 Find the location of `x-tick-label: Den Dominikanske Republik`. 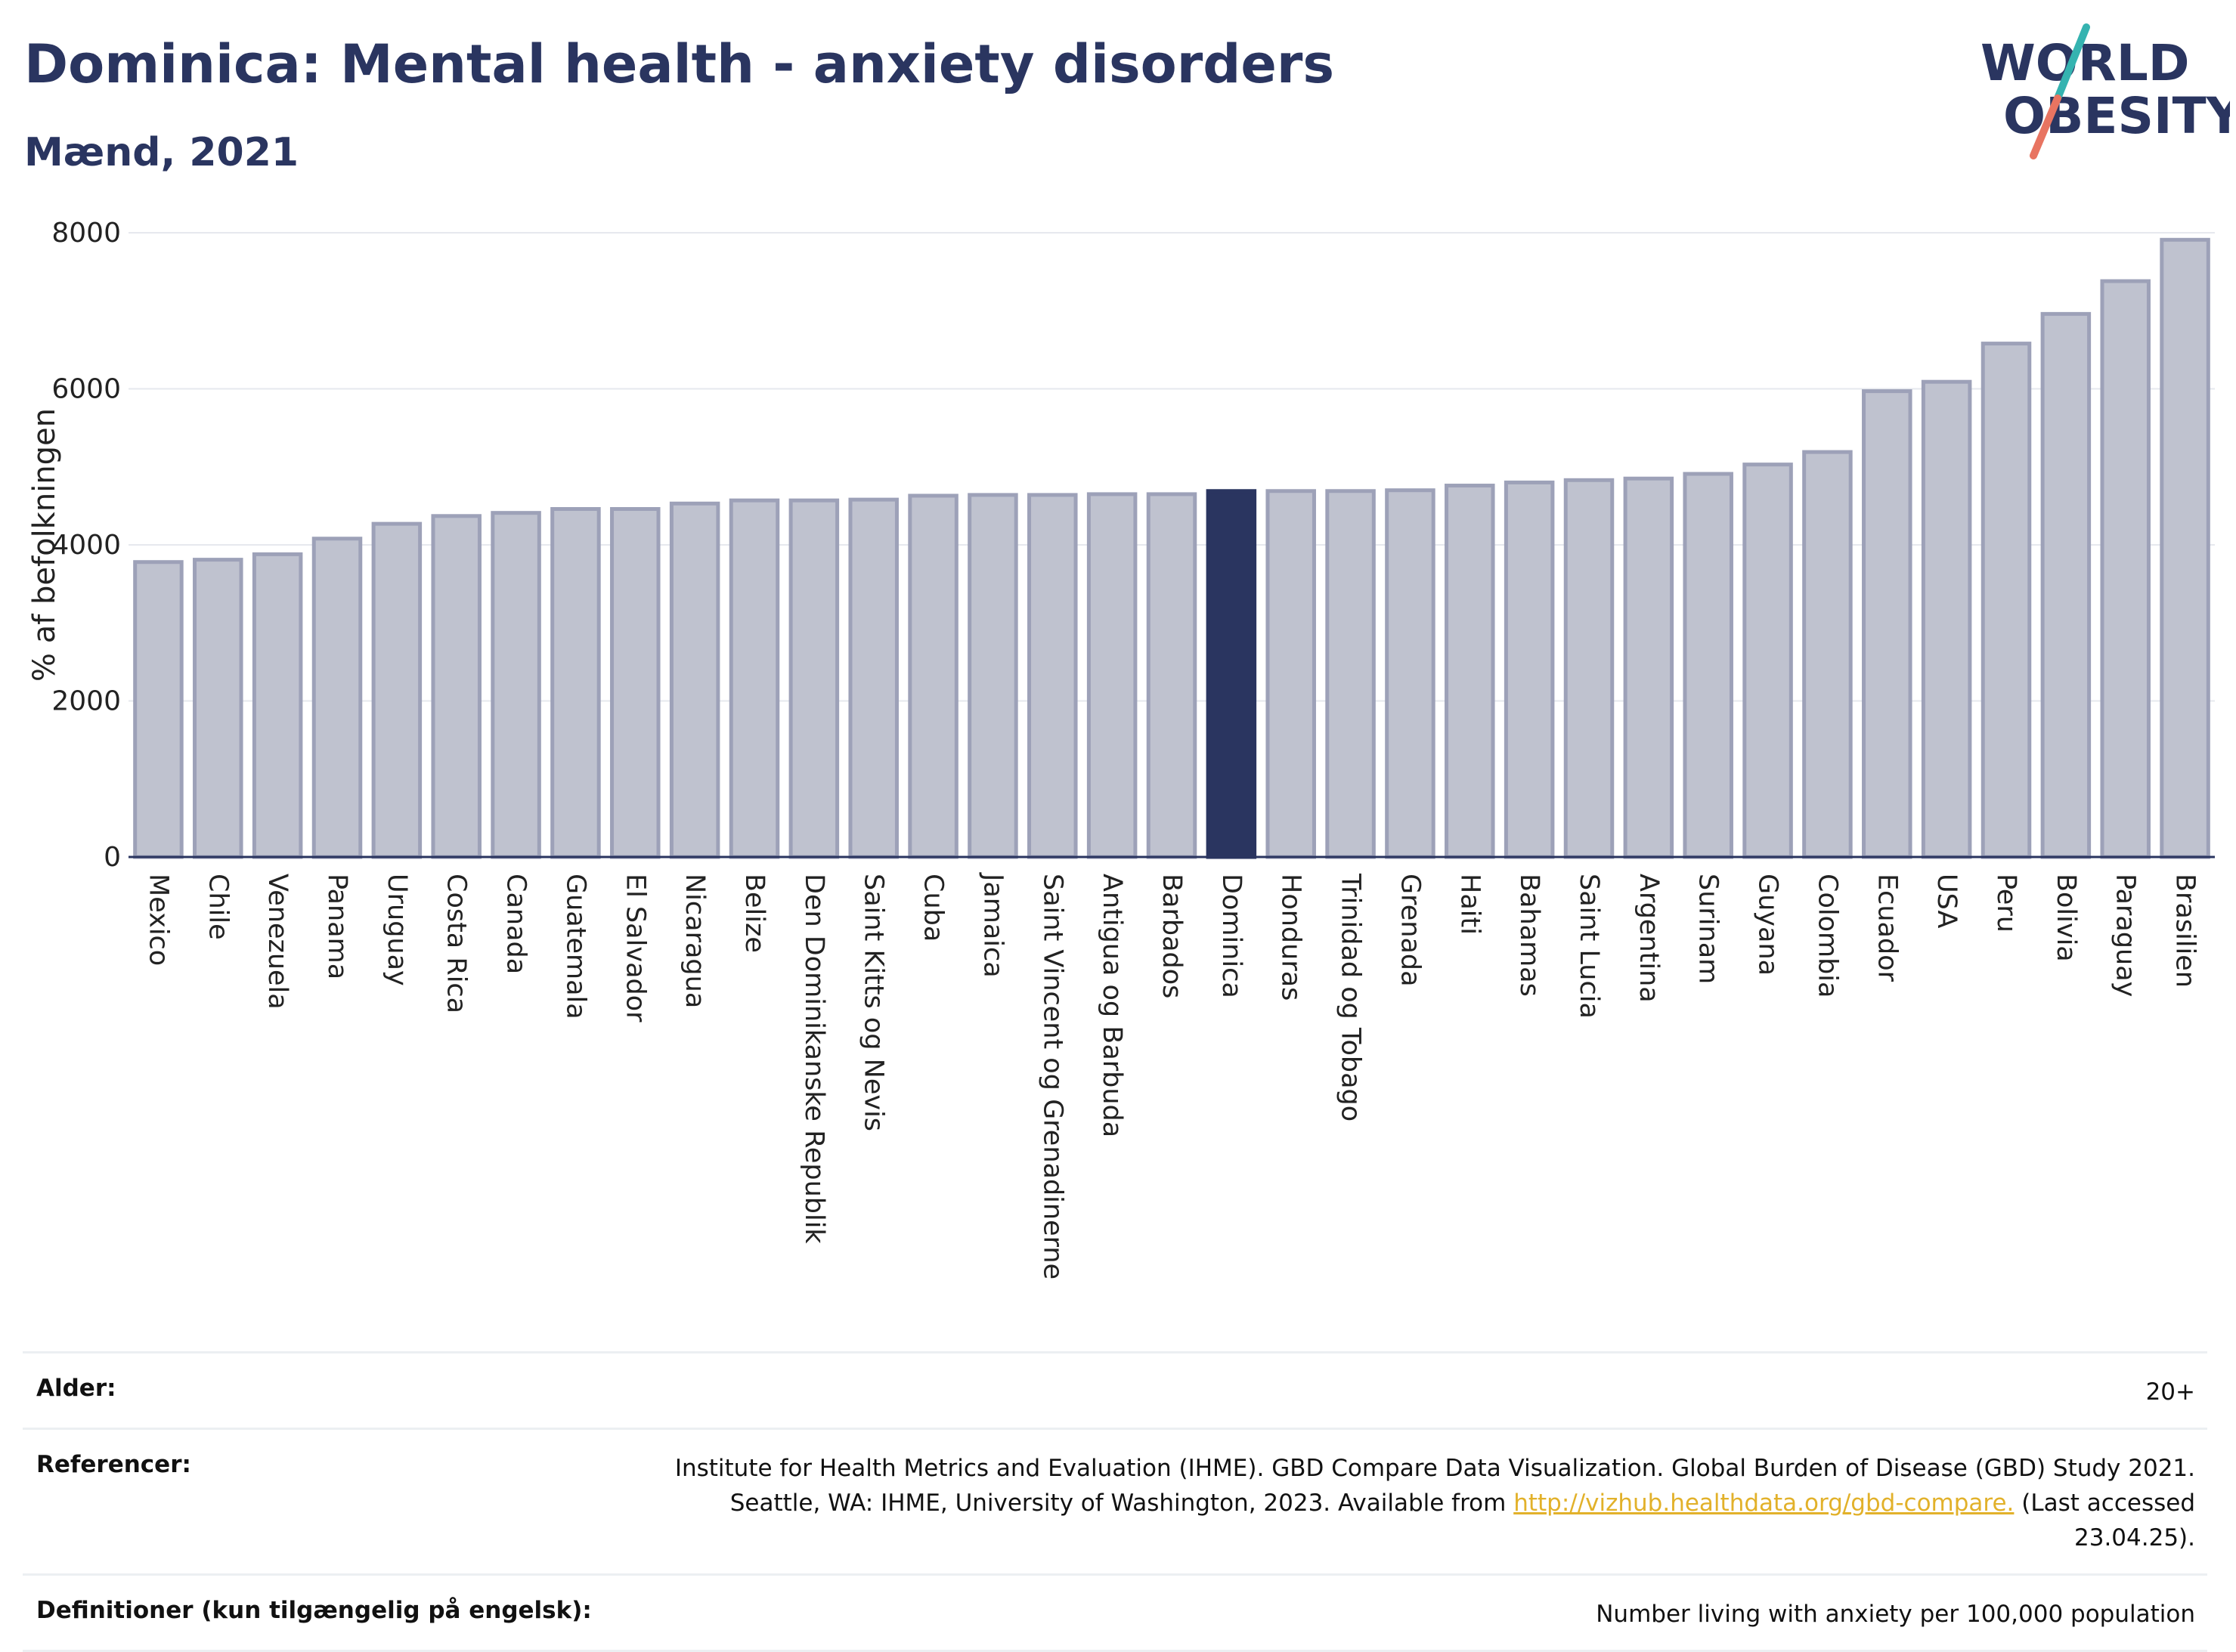

x-tick-label: Den Dominikanske Republik is located at coordinates (814, 1059).